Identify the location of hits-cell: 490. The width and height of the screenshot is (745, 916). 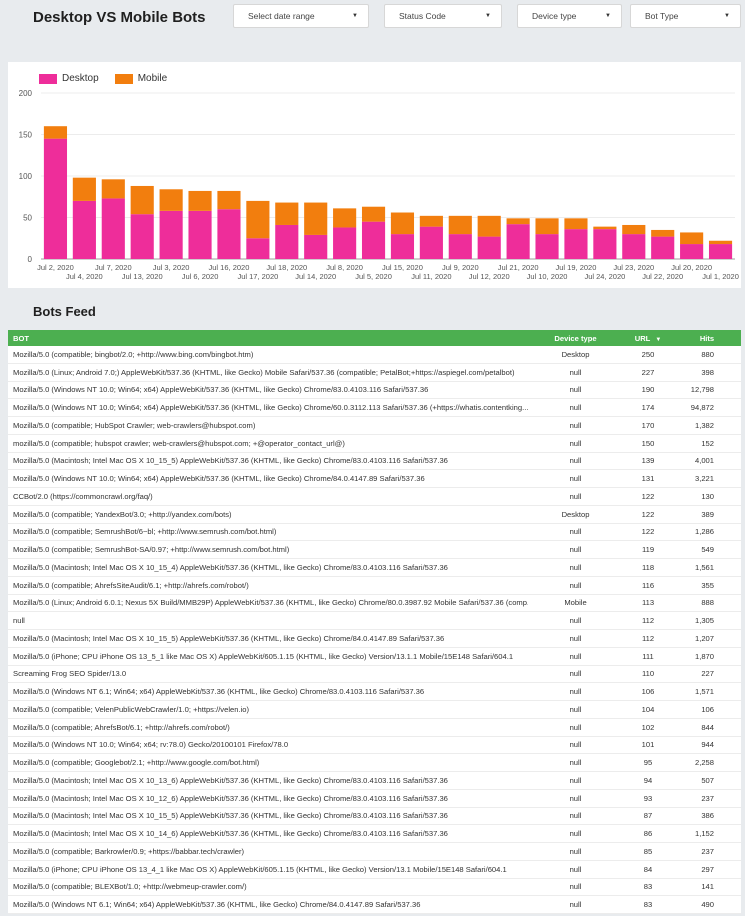
(707, 905).